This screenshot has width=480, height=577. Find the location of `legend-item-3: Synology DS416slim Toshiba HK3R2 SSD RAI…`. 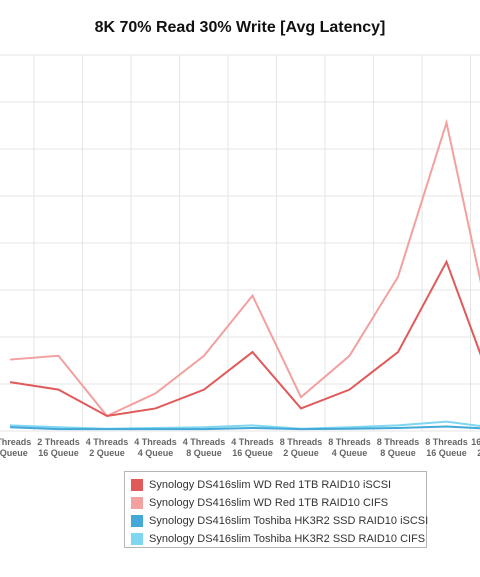

legend-item-3: Synology DS416slim Toshiba HK3R2 SSD RAI… is located at coordinates (277, 521).